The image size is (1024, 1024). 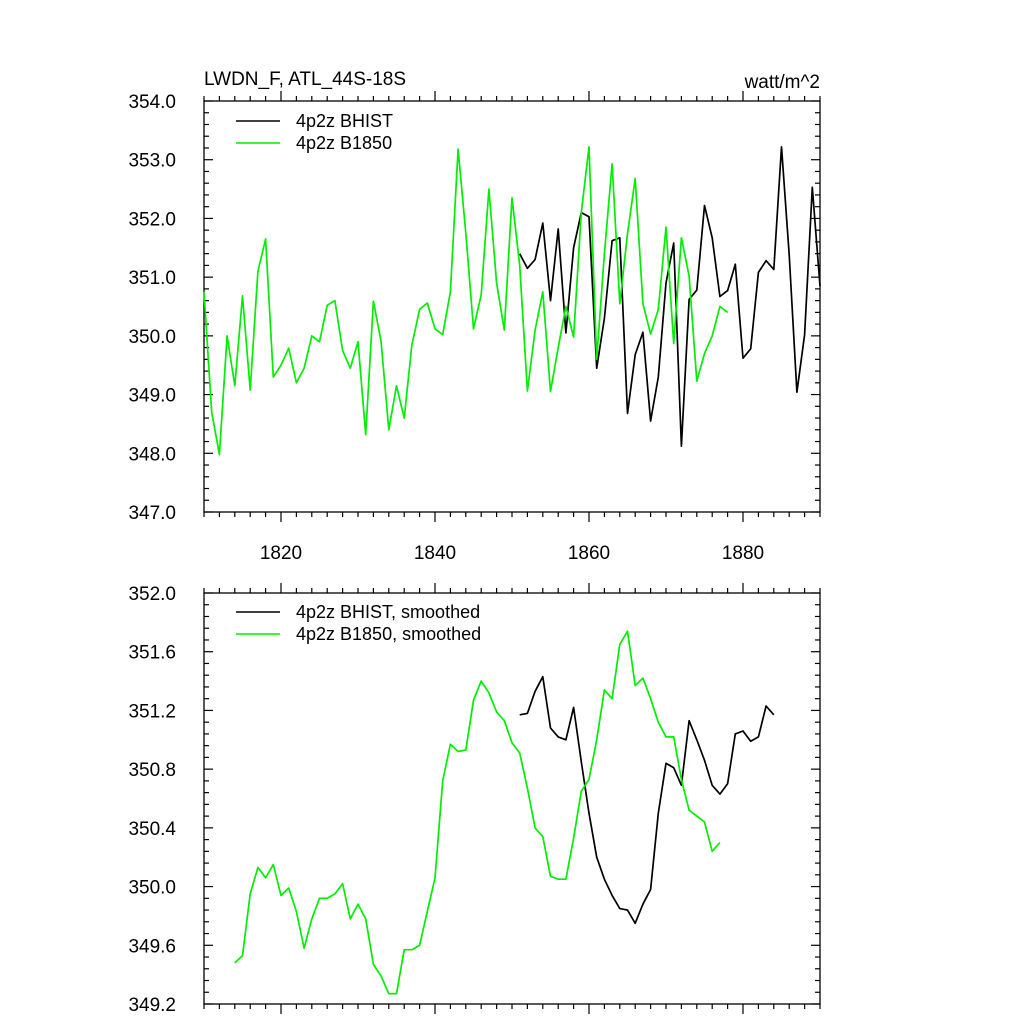 I want to click on top-ytick-label: 348.0, so click(x=152, y=454).